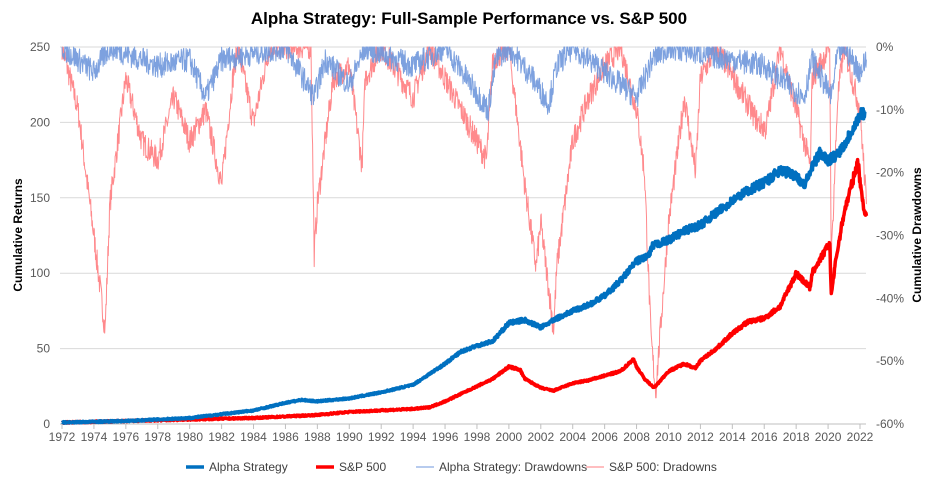 The width and height of the screenshot is (938, 488). Describe the element at coordinates (828, 437) in the screenshot. I see `x-tick-label: 2020` at that location.